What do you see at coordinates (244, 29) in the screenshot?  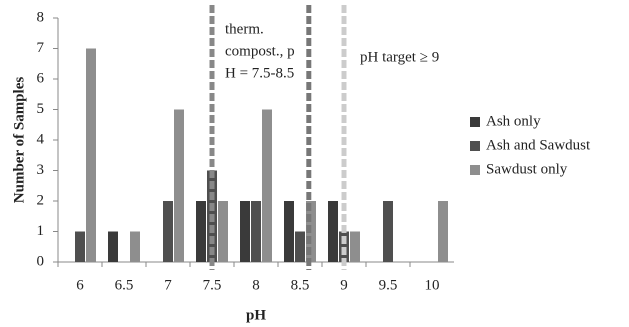 I see `annotation: therm.` at bounding box center [244, 29].